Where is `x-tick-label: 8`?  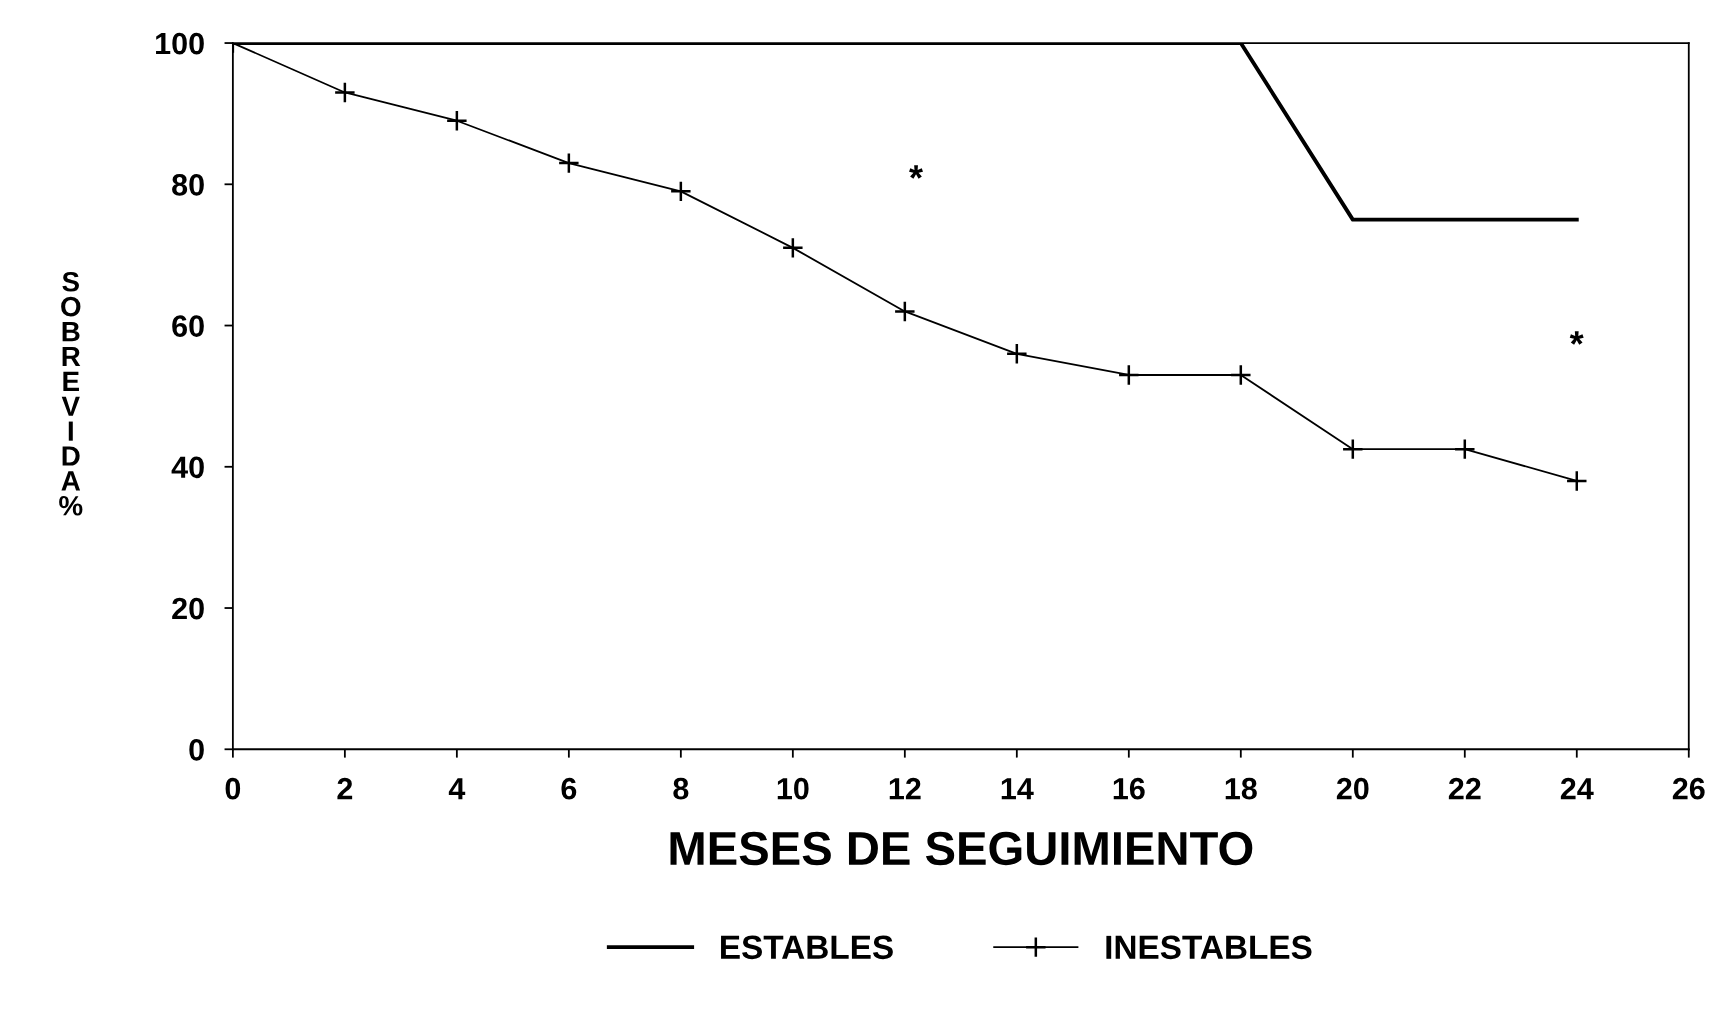
x-tick-label: 8 is located at coordinates (681, 788).